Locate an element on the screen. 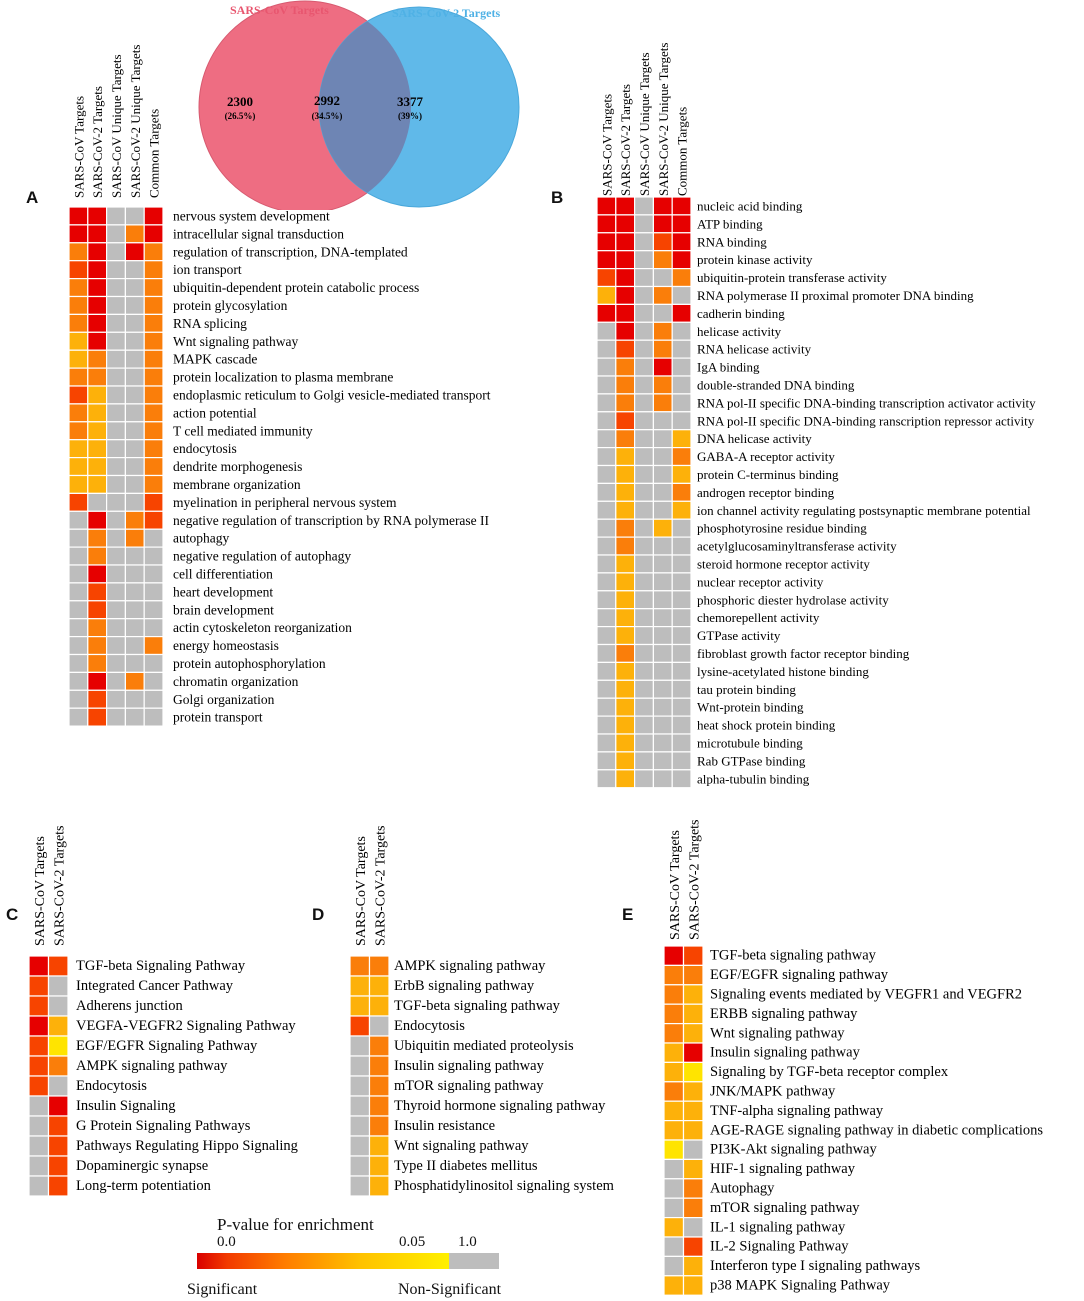 The height and width of the screenshot is (1301, 1084). panel-a-cell is located at coordinates (153, 717).